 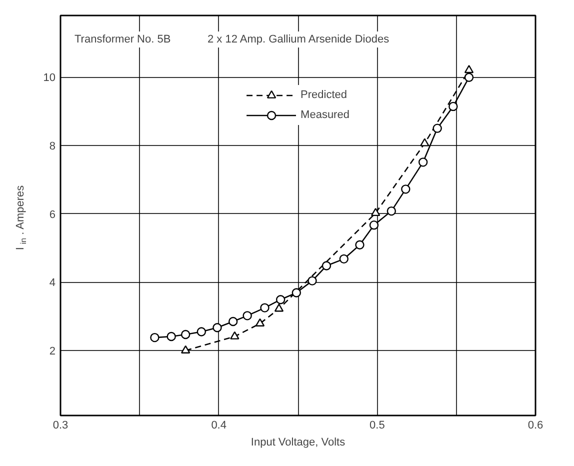 What do you see at coordinates (60, 426) in the screenshot?
I see `x-tick-label: 0.3` at bounding box center [60, 426].